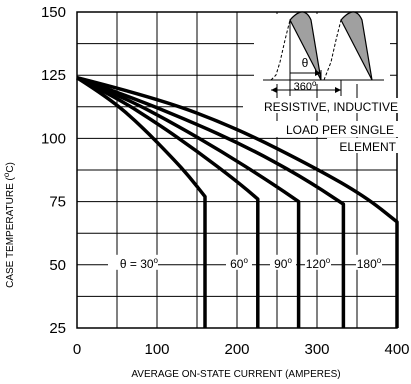 The image size is (411, 384). I want to click on note-line-1: RESISTIVE, INDUCTIVE, so click(331, 107).